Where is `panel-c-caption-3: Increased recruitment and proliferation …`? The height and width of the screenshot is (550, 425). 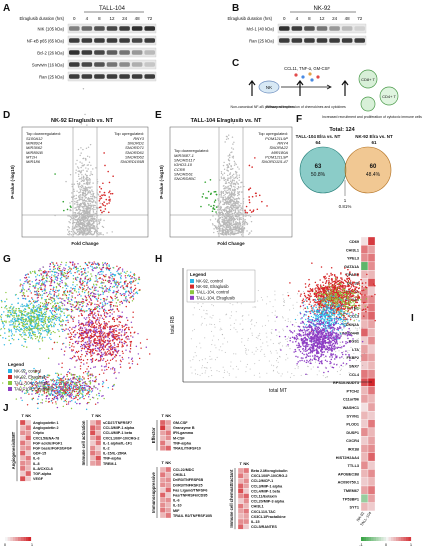 panel-c-caption-3: Increased recruitment and proliferation … is located at coordinates (372, 117).